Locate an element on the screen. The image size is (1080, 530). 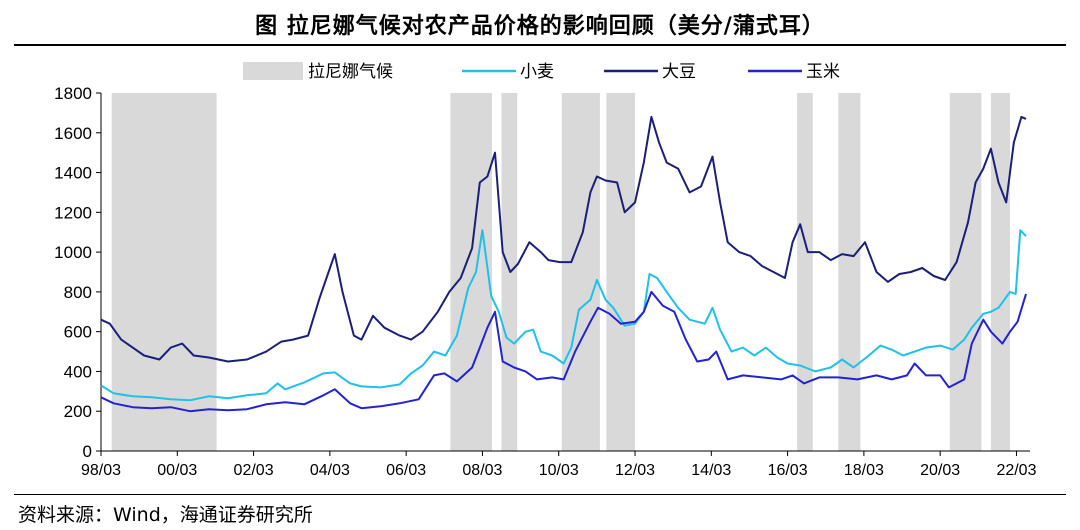
chart-legend: 拉尼娜气候 小麦 大豆 玉米 is located at coordinates (541, 71).